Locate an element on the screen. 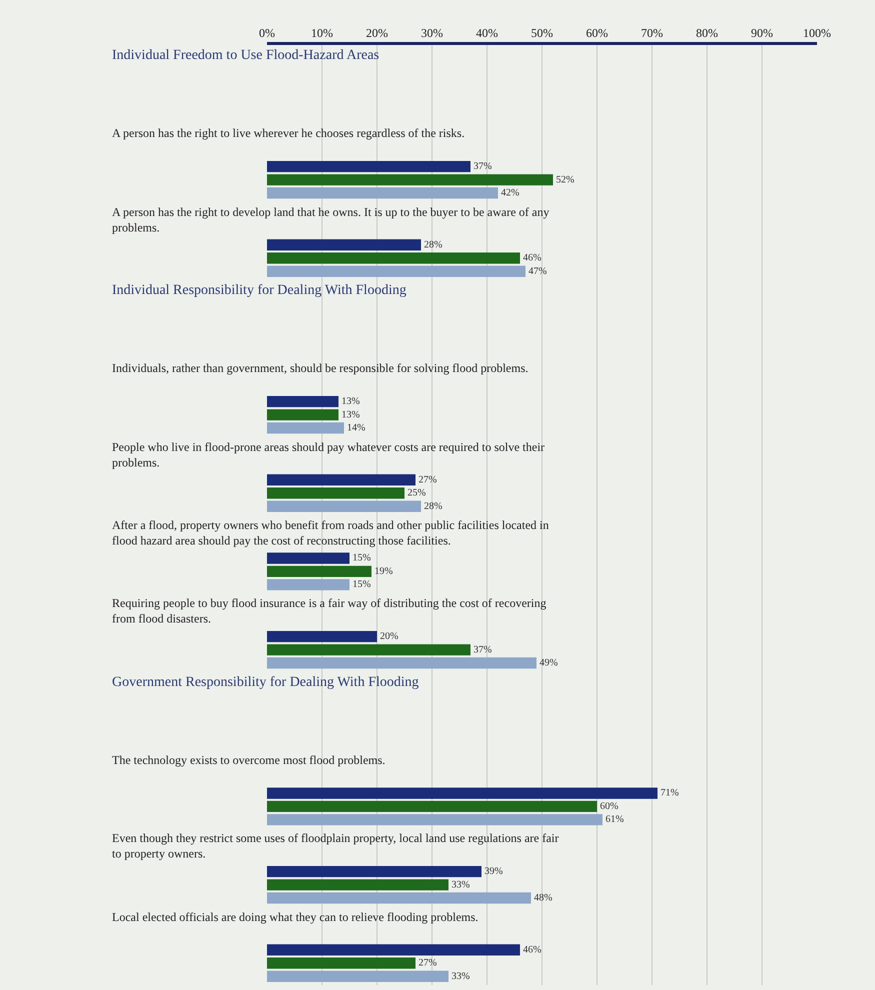 The width and height of the screenshot is (875, 990). y-tick-label: The technology exists to overcome most flood problems. is located at coordinates (249, 760).